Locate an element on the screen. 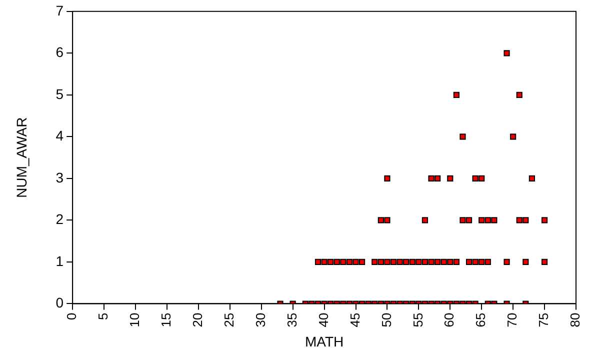  x-tick-label: 45 is located at coordinates (354, 320).